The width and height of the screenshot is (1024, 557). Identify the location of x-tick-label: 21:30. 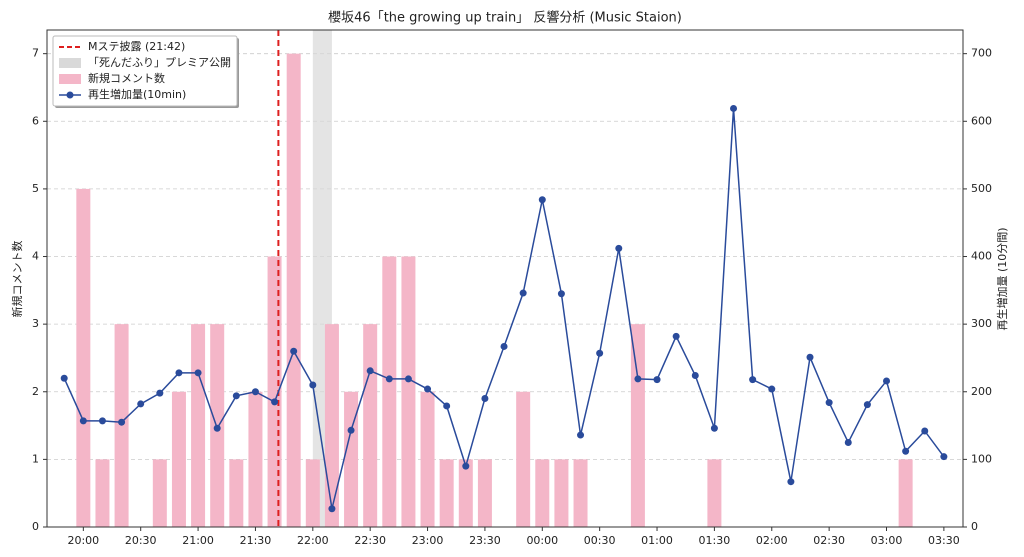
(256, 540).